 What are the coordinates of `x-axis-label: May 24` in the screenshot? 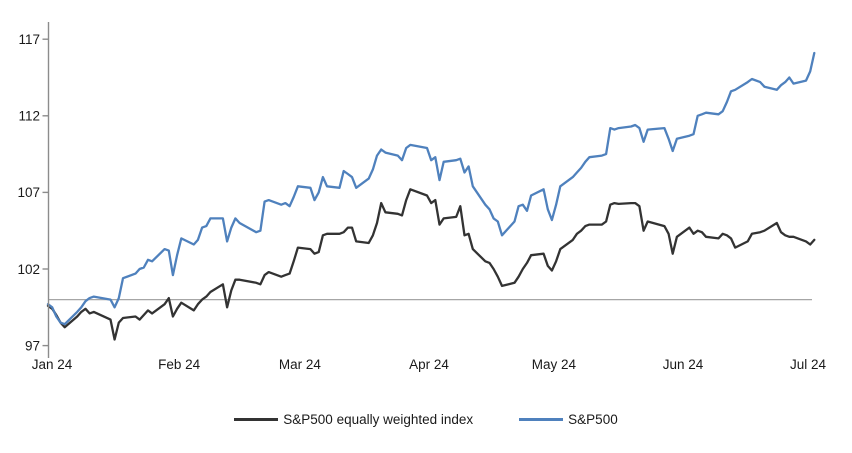 It's located at (554, 364).